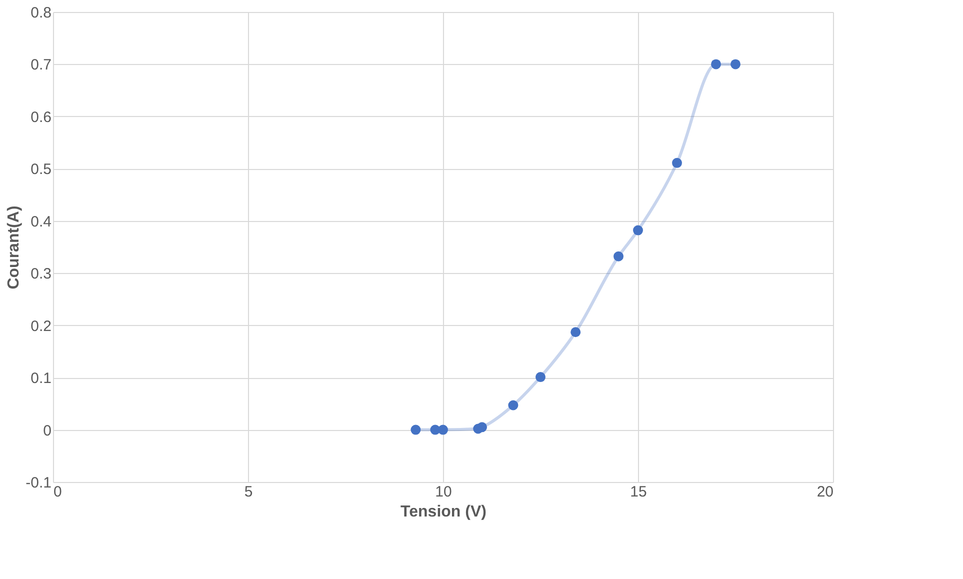 This screenshot has width=963, height=579. I want to click on x-tick-label: 10, so click(443, 492).